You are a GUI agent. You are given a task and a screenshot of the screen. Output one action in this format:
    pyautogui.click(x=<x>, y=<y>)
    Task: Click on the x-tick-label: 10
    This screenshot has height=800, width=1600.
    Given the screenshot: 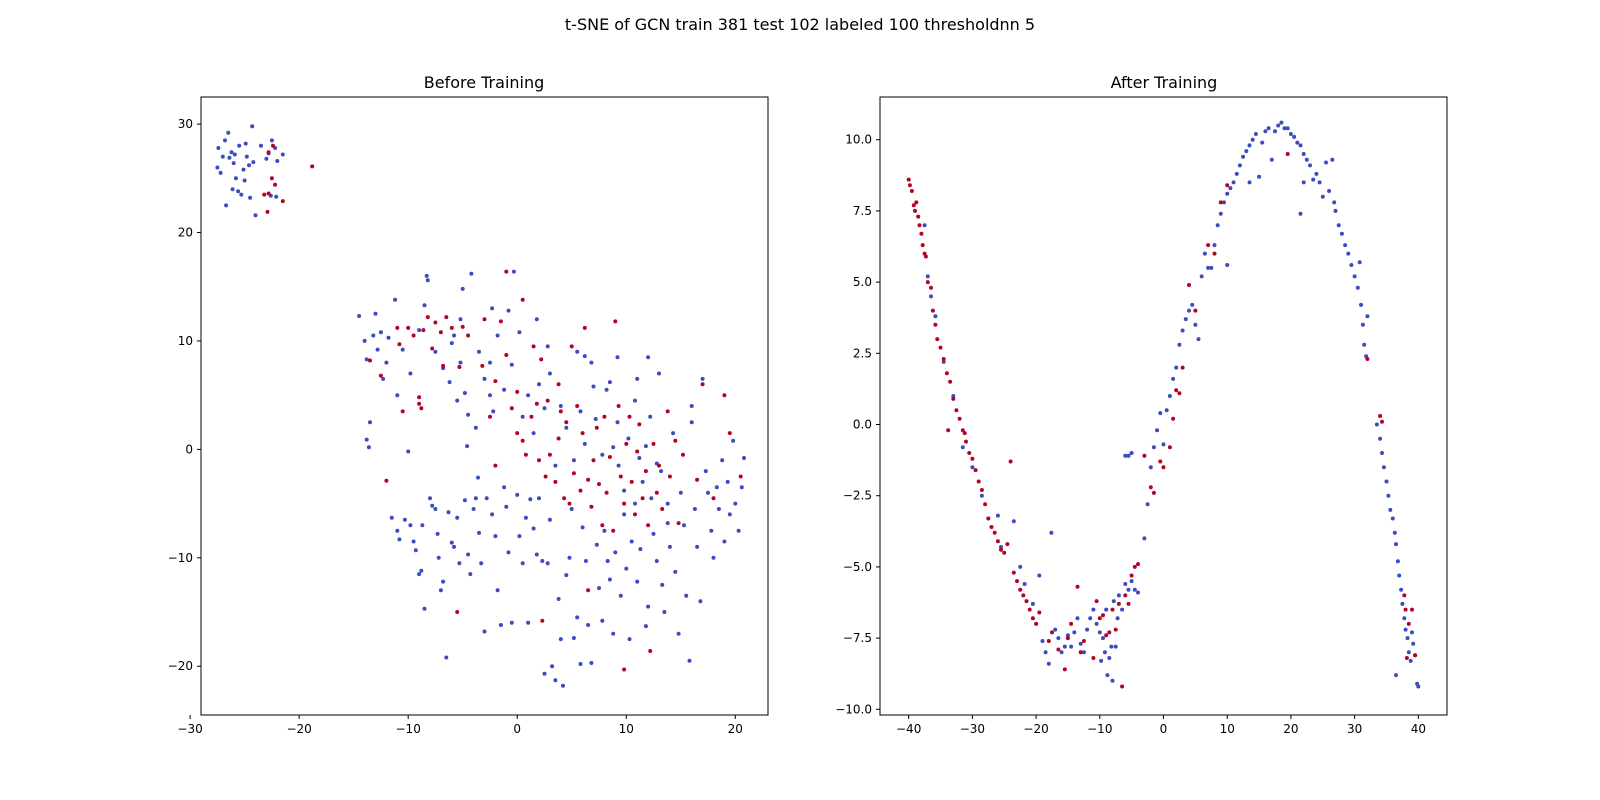 What is the action you would take?
    pyautogui.click(x=1227, y=729)
    